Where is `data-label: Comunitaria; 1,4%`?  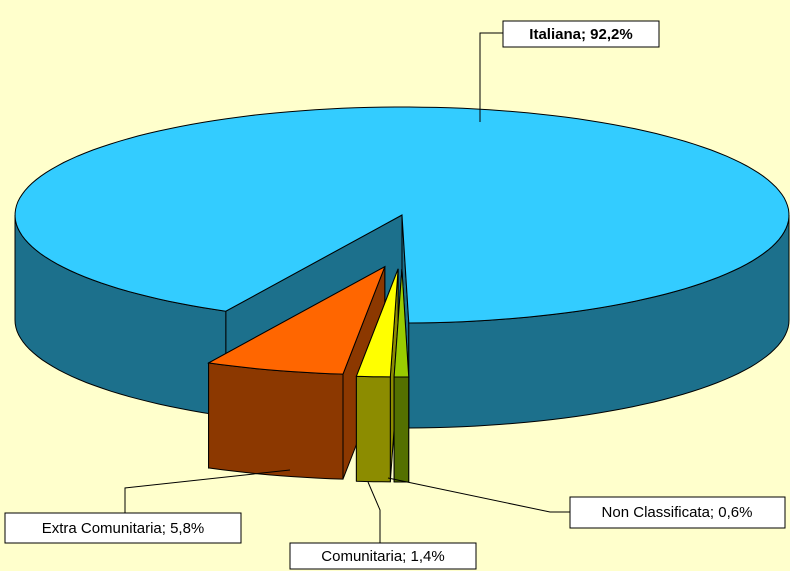
data-label: Comunitaria; 1,4% is located at coordinates (382, 556).